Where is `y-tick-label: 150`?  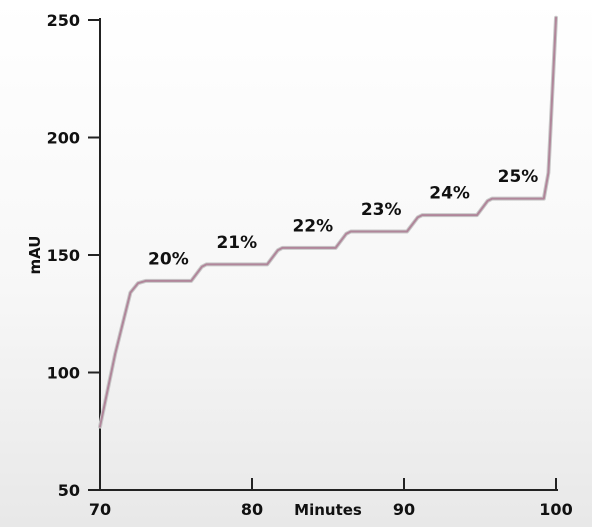 y-tick-label: 150 is located at coordinates (63, 255).